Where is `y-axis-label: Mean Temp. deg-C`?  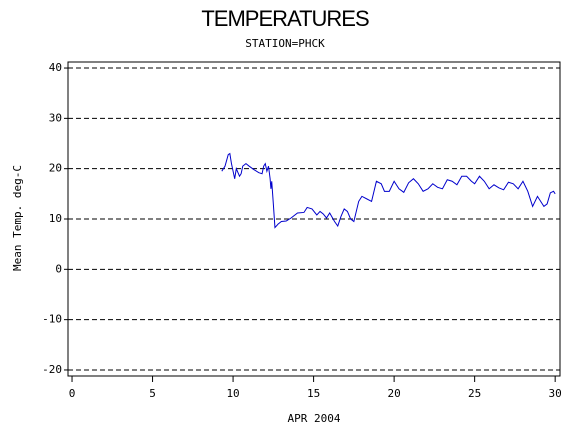
y-axis-label: Mean Temp. deg-C is located at coordinates (17, 218).